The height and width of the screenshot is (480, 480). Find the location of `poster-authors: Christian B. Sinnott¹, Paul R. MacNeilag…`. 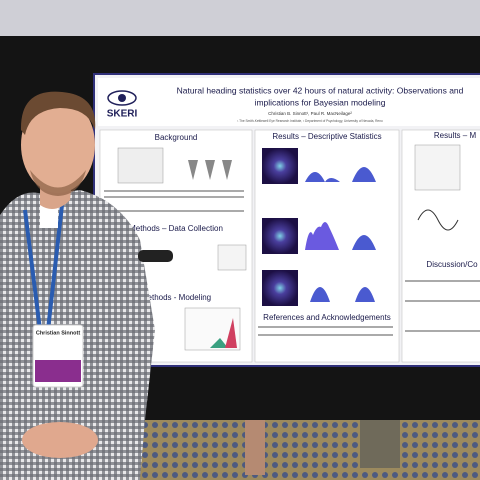

poster-authors: Christian B. Sinnott¹, Paul R. MacNeilag… is located at coordinates (310, 113).